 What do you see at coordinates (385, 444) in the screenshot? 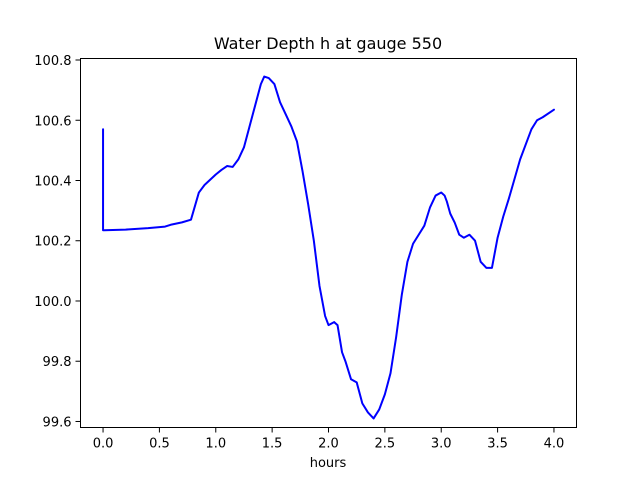
I see `x-tick-label: 2.5` at bounding box center [385, 444].